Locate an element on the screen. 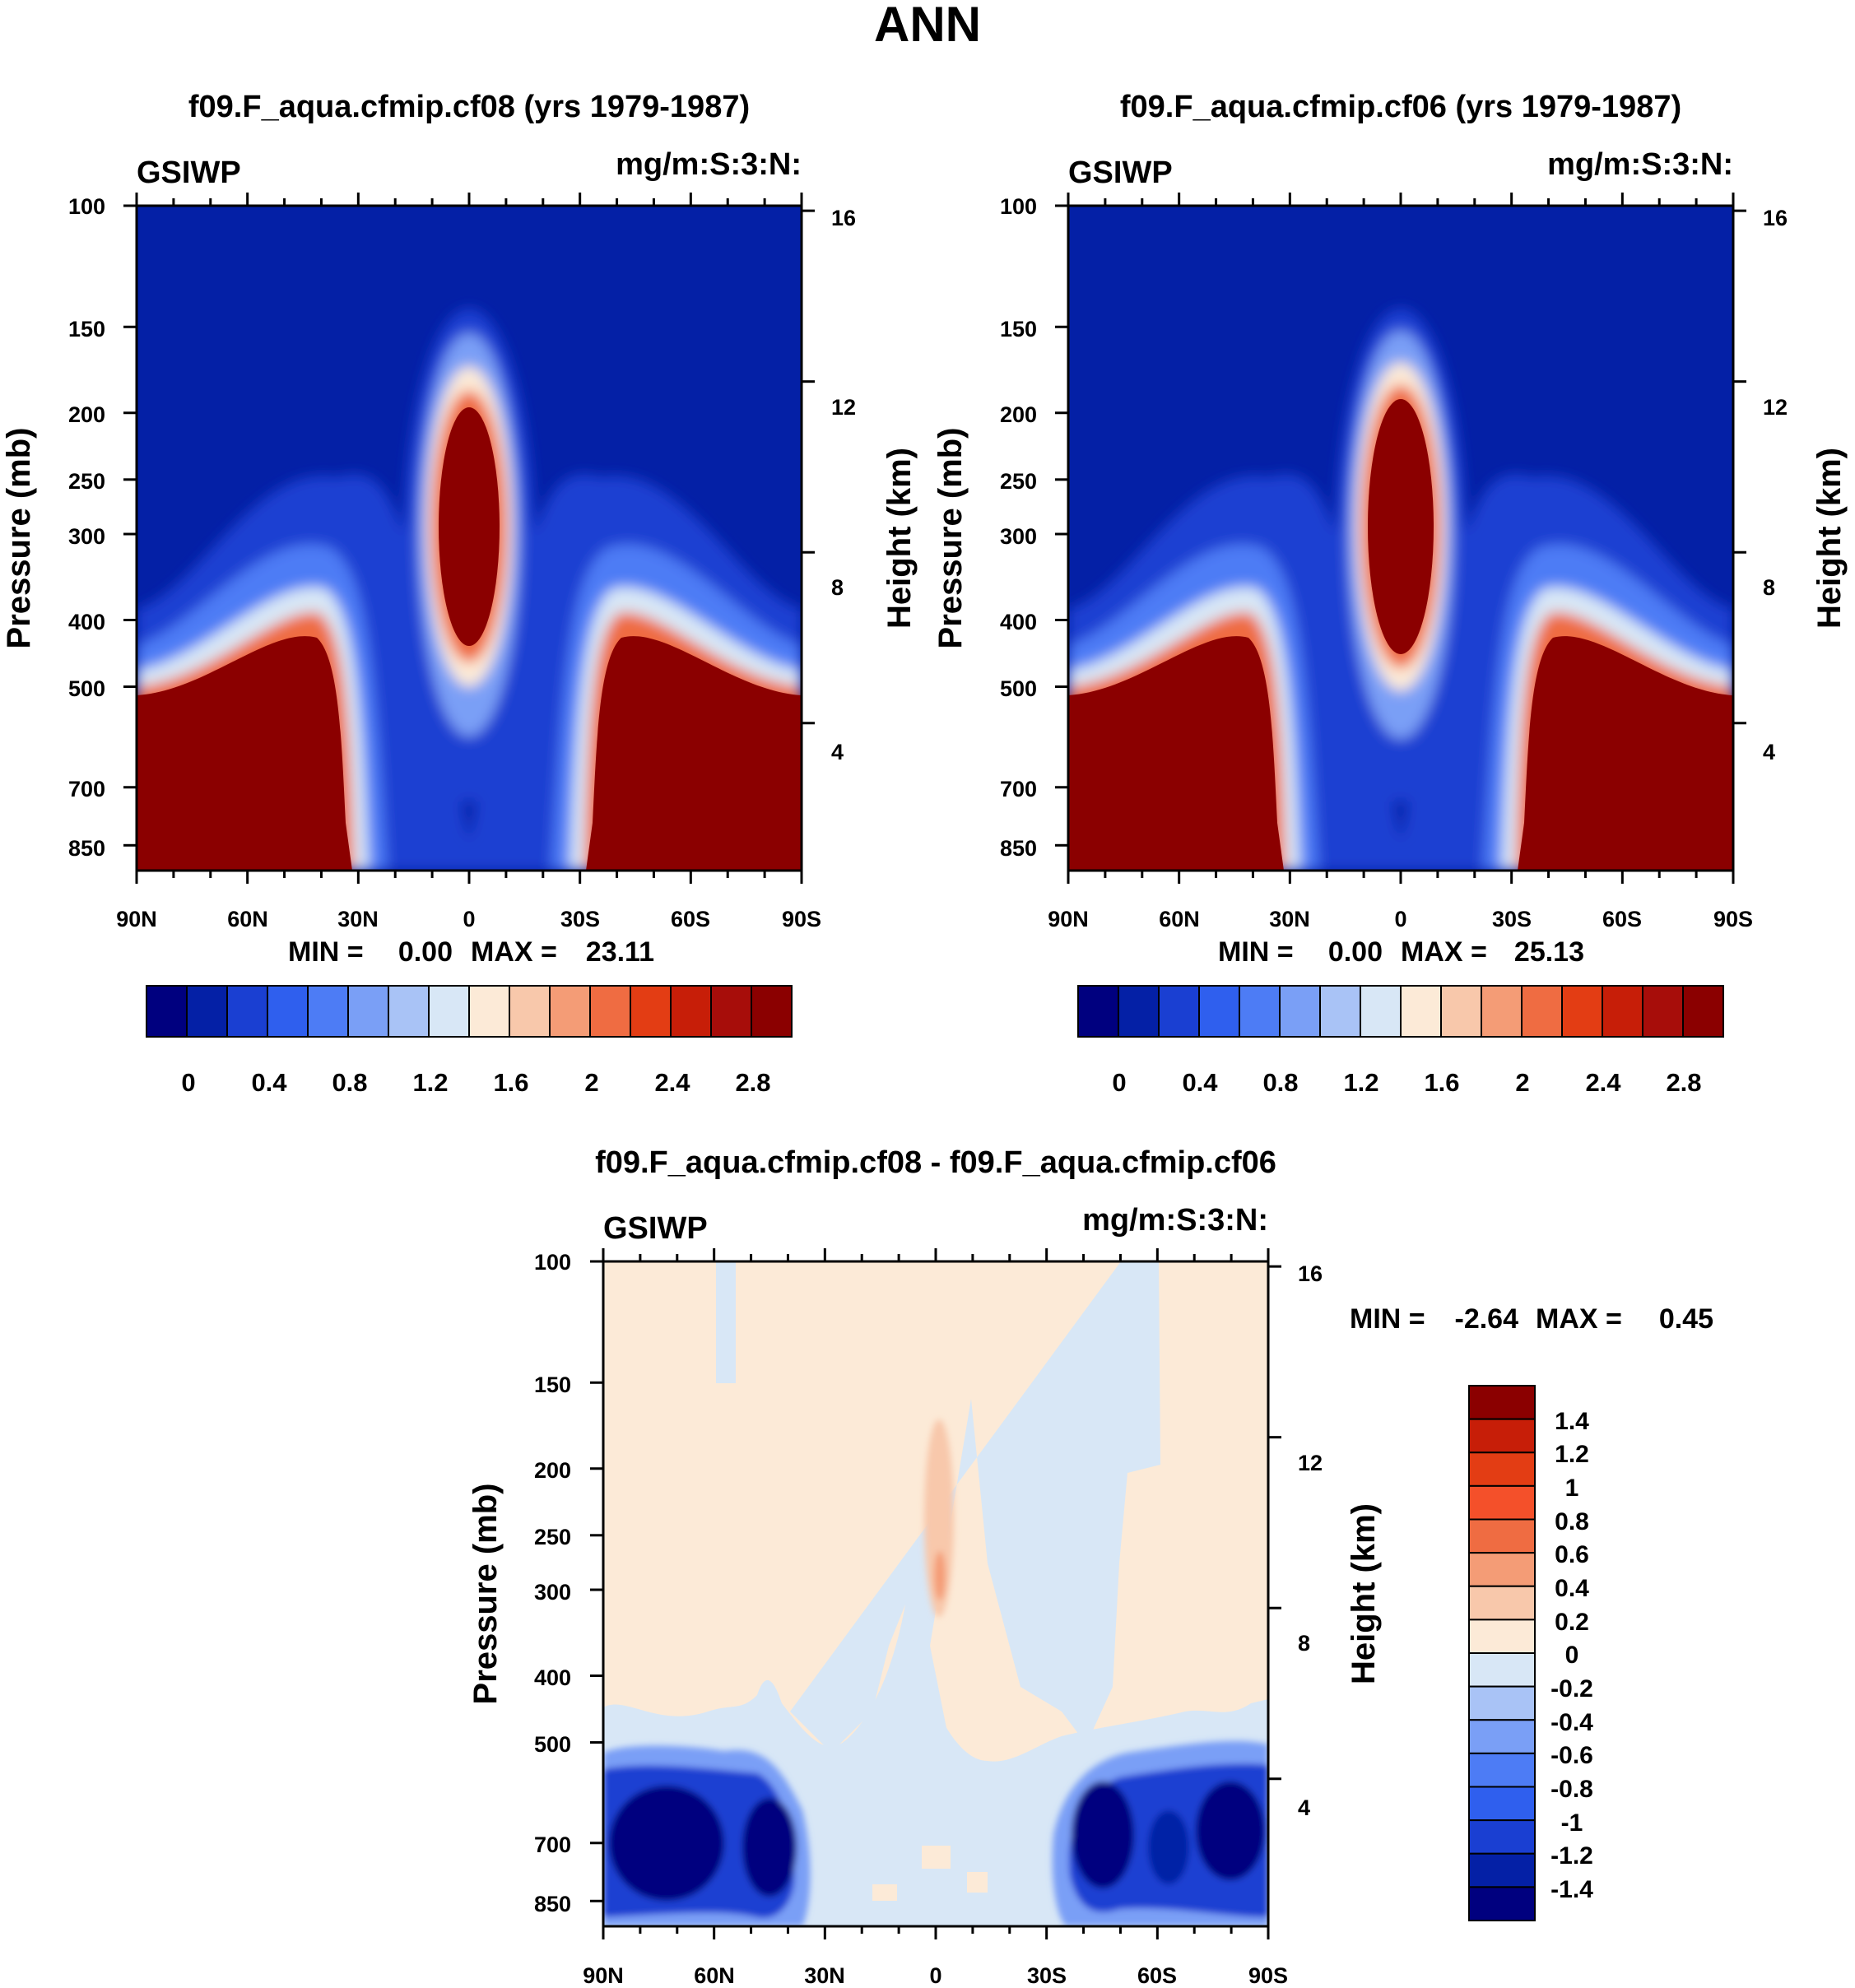 This screenshot has height=1988, width=1855. positive-patch is located at coordinates (936, 1857).